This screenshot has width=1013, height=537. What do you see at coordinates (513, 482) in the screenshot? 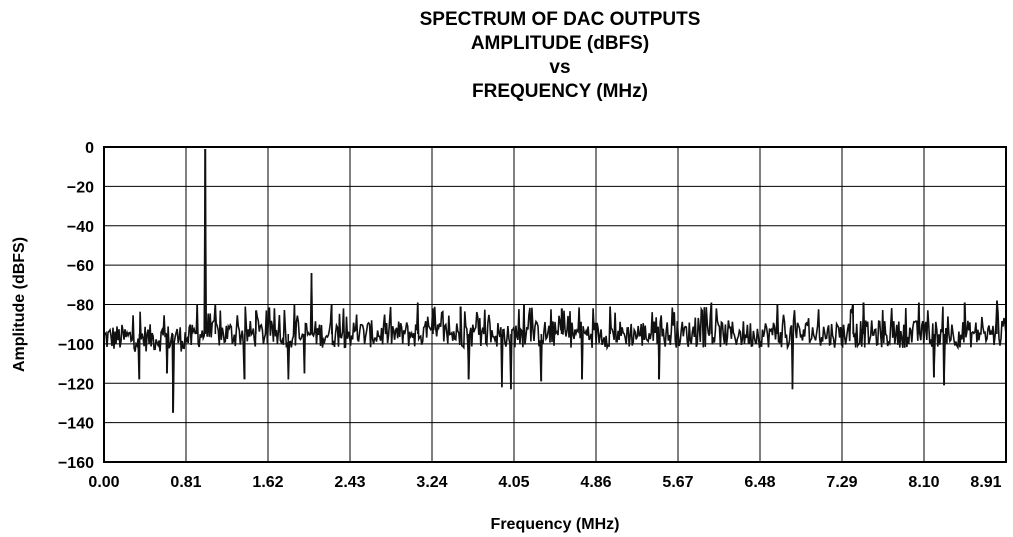
I see `x-tick-label: 4.05` at bounding box center [513, 482].